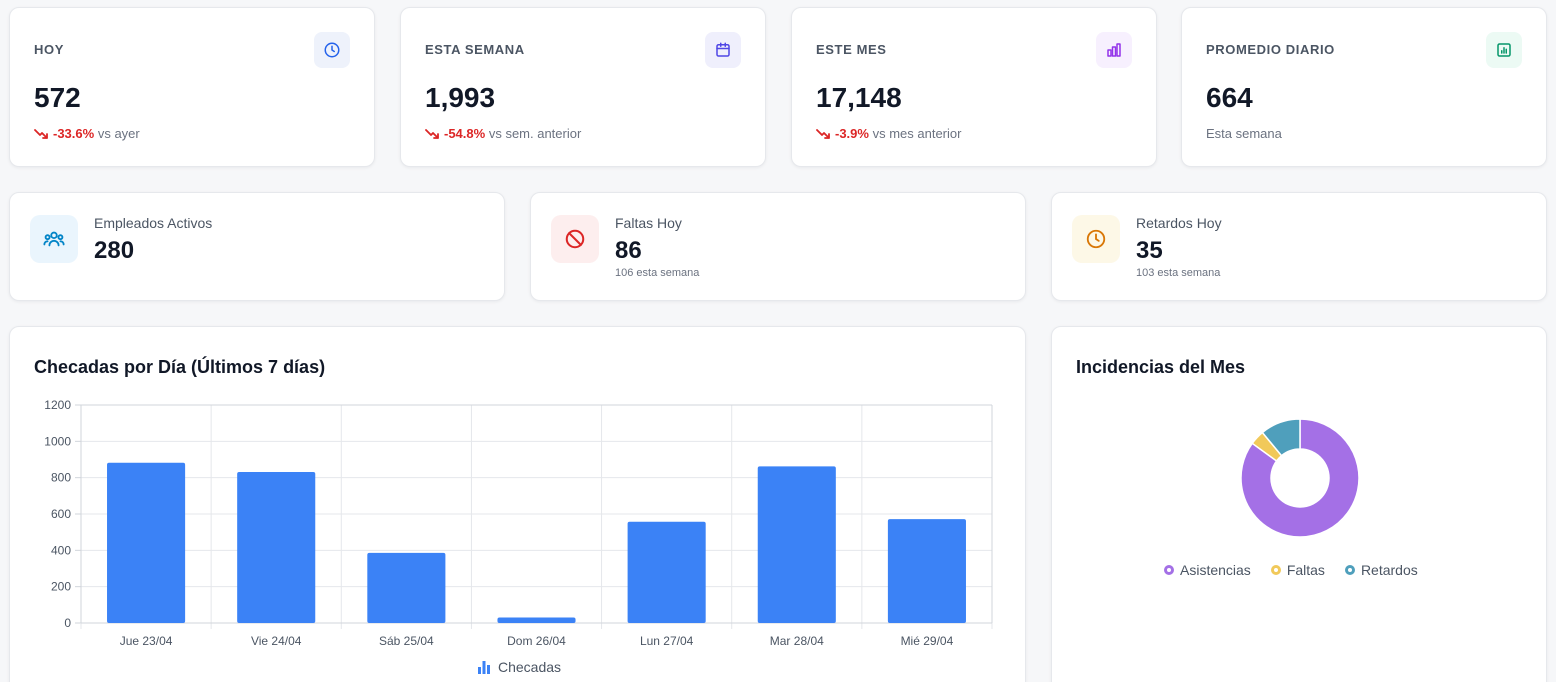 This screenshot has width=1556, height=682. What do you see at coordinates (67, 623) in the screenshot?
I see `y-tick-label: 0` at bounding box center [67, 623].